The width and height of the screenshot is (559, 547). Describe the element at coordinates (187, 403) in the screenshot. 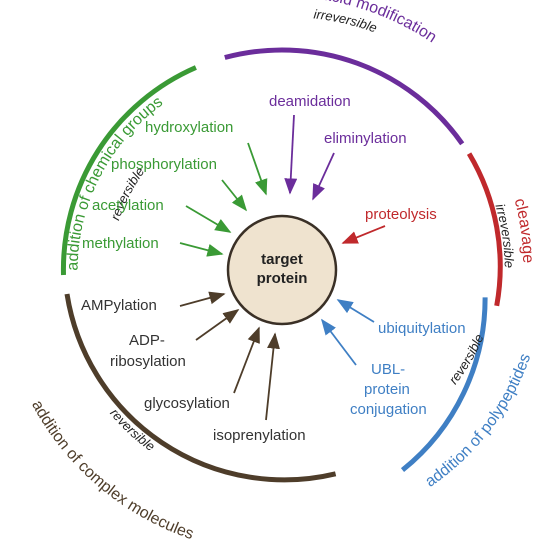

I see `label-glycosylation: glycosylation` at that location.